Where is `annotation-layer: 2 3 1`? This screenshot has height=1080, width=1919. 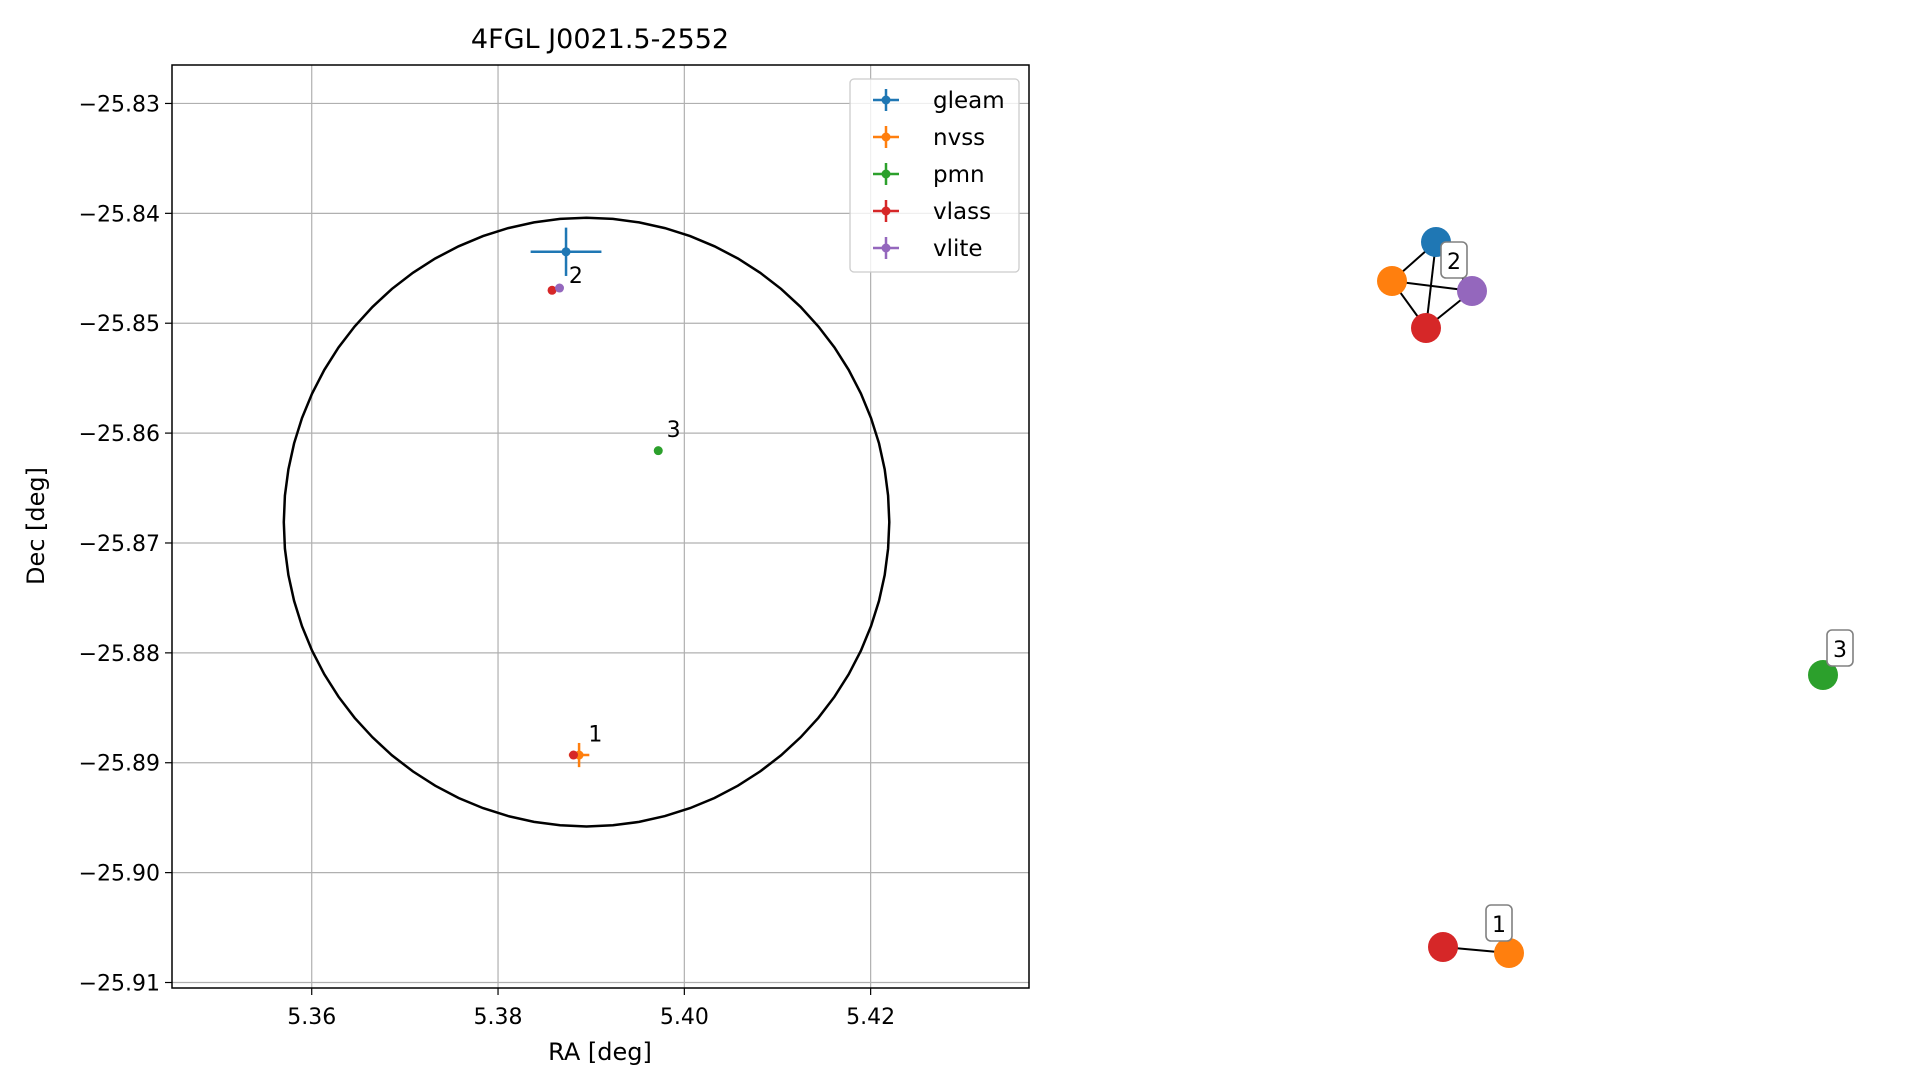
annotation-layer: 2 3 1 is located at coordinates (625, 505).